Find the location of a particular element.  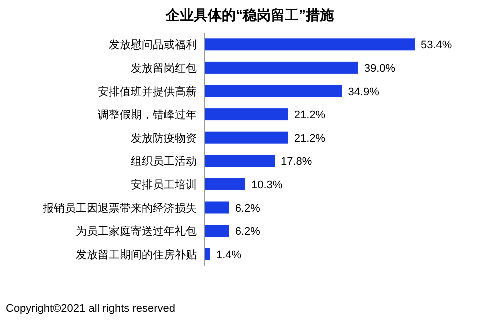

y-tick-label: 安排员工培训 is located at coordinates (164, 185).